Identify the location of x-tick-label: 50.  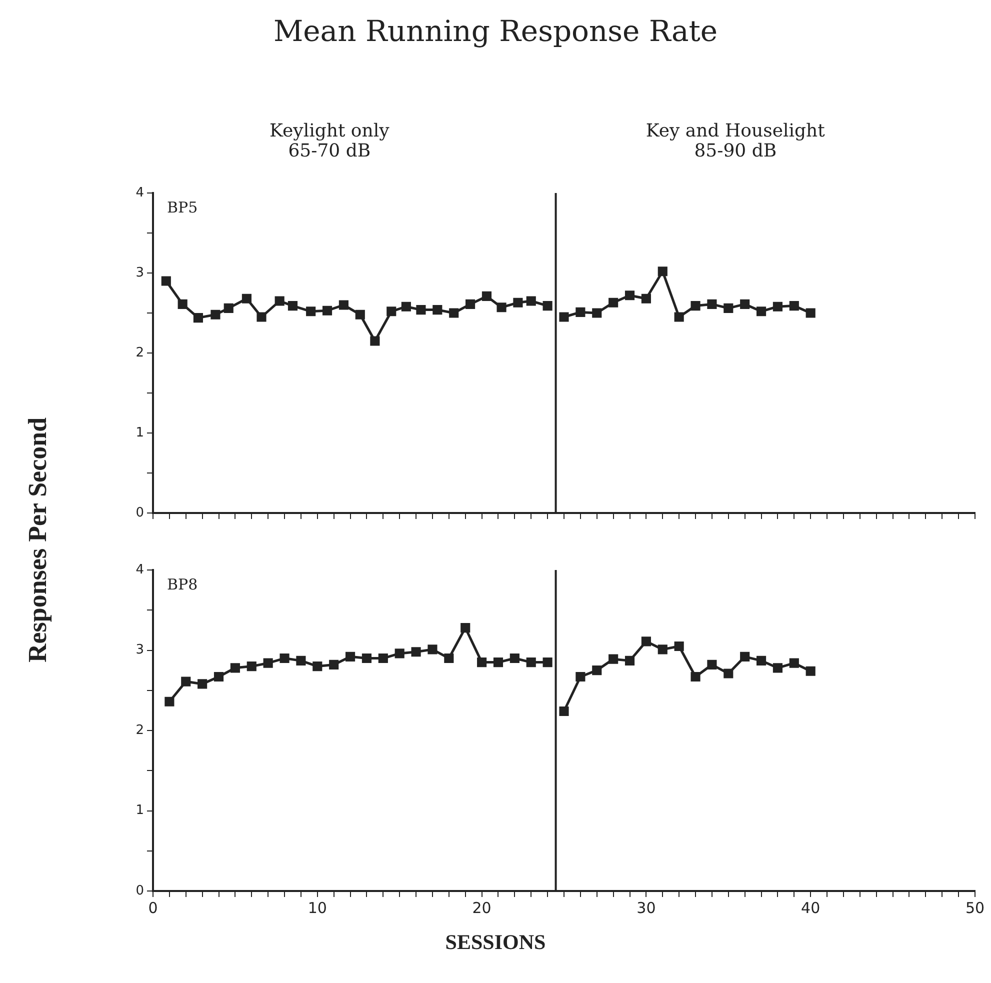
(975, 907).